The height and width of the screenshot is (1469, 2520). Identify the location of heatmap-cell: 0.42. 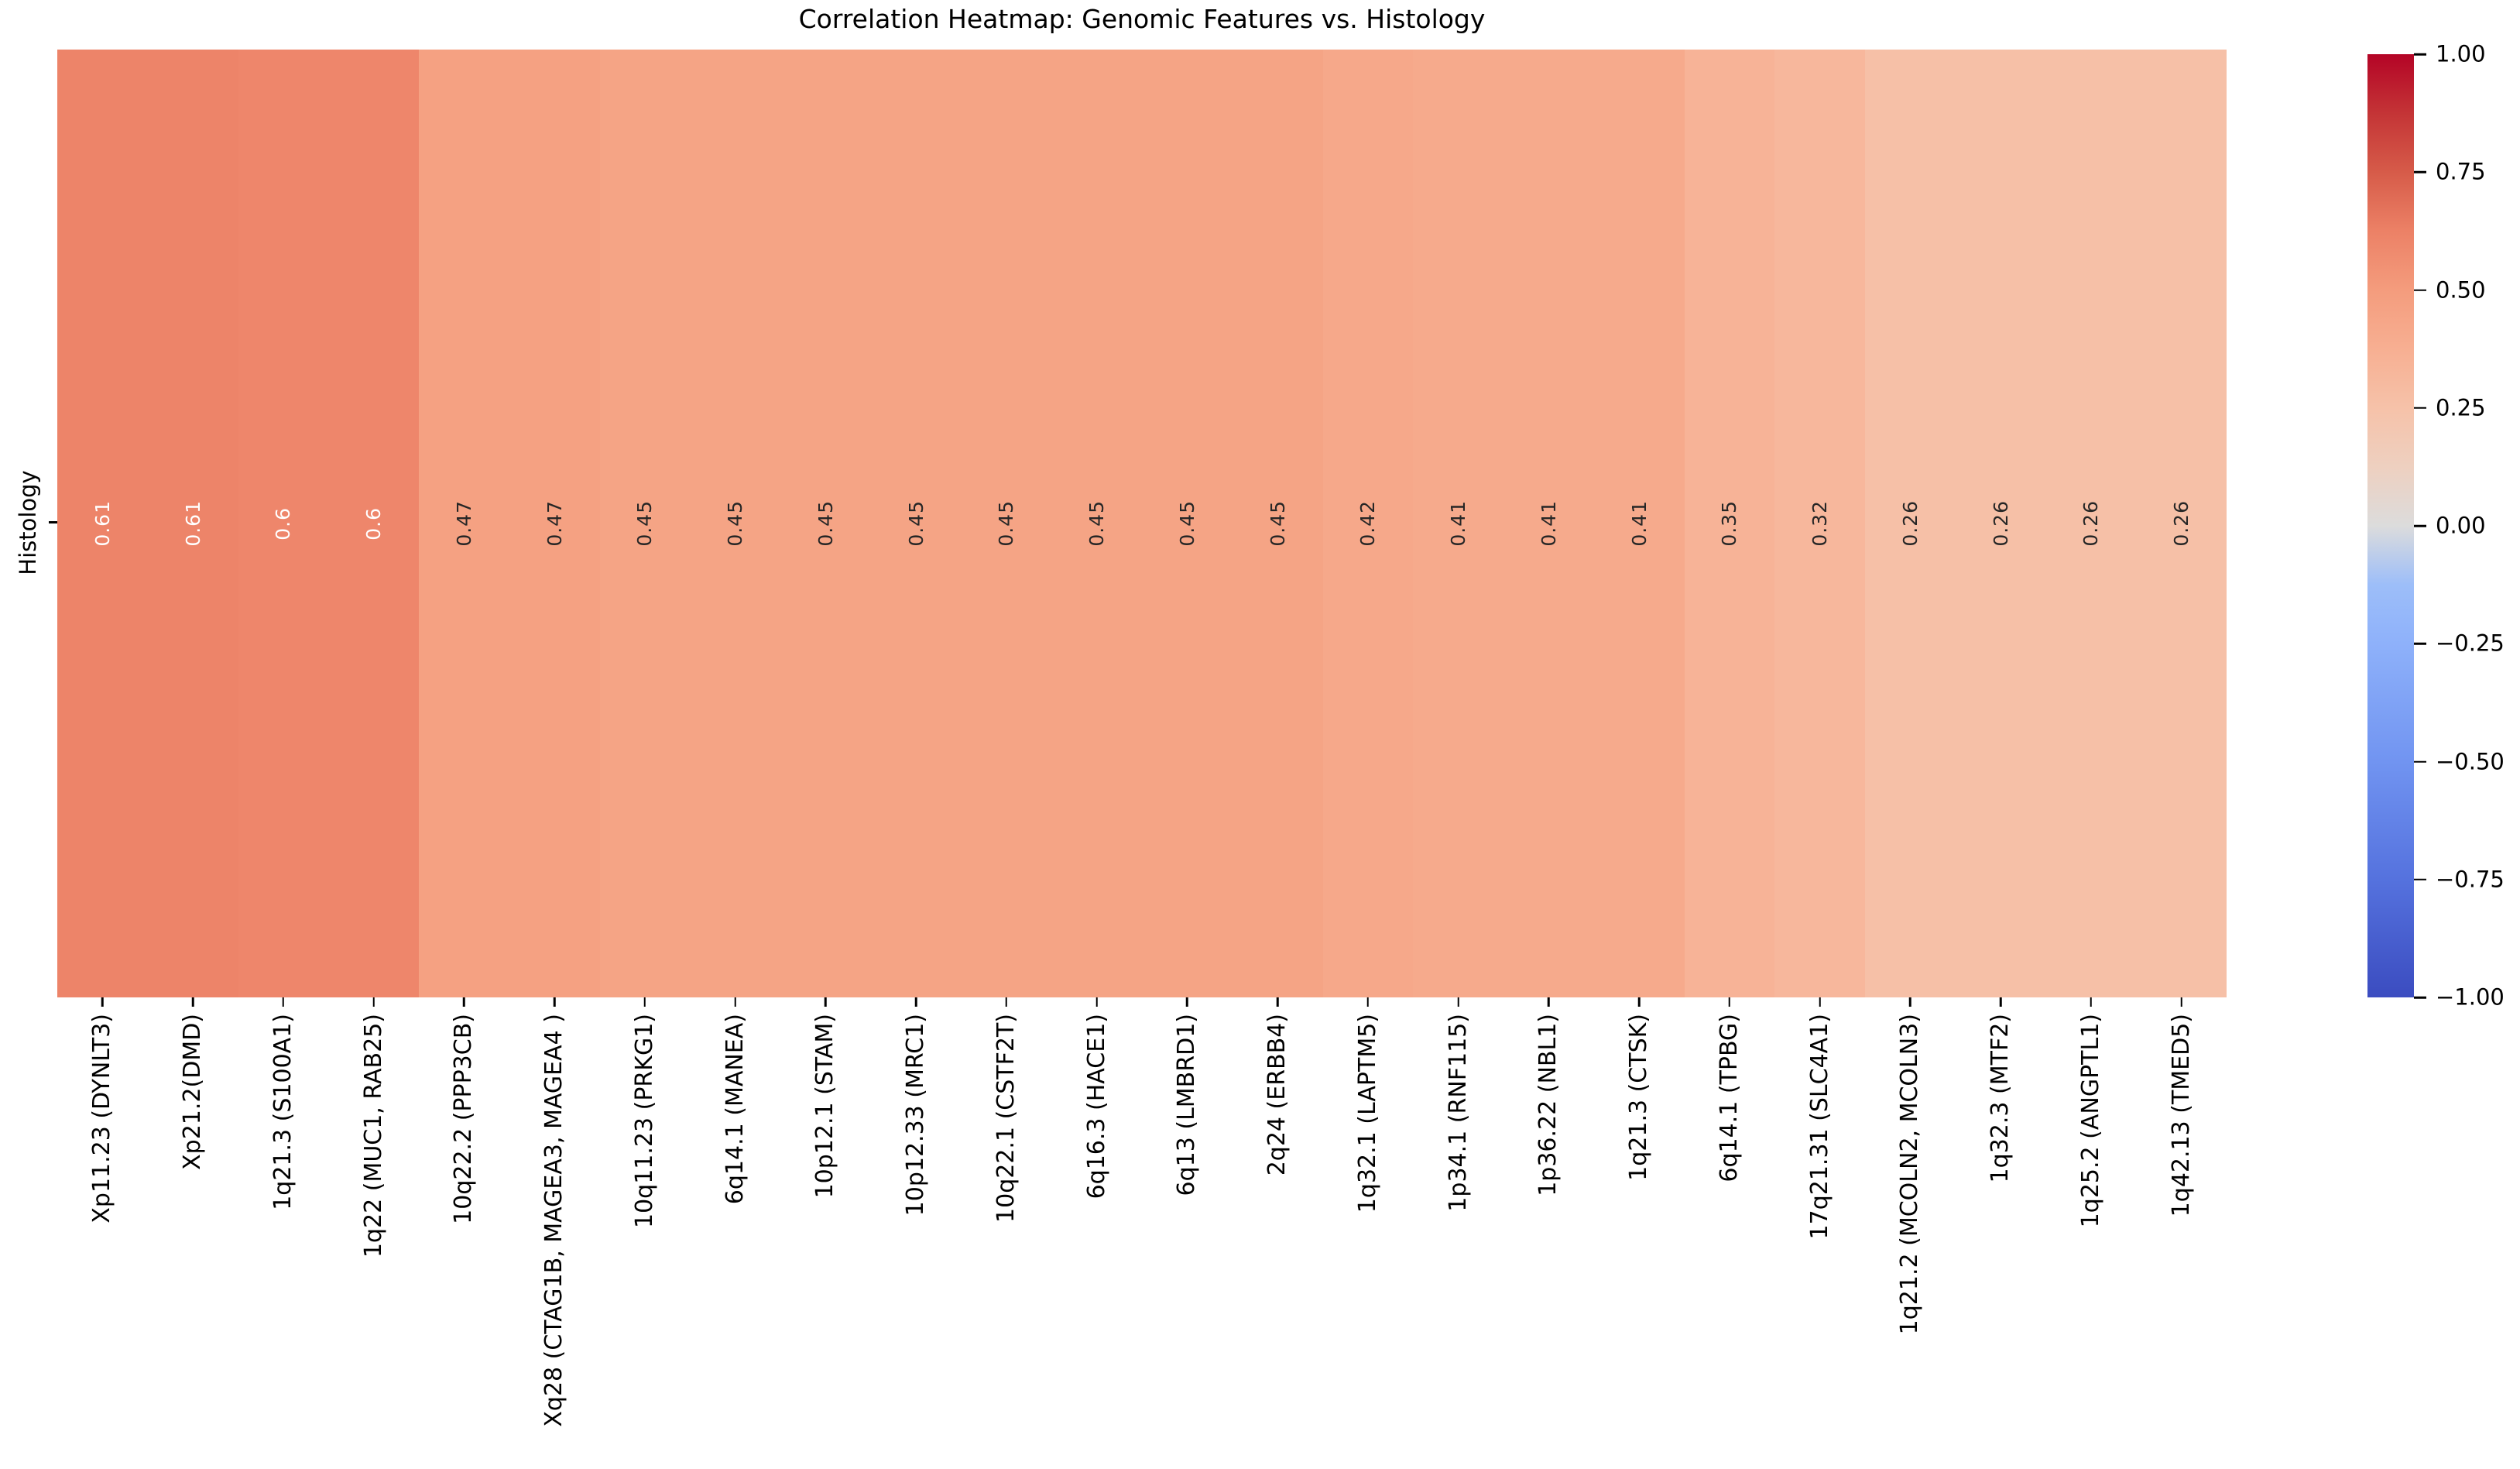
(1368, 523).